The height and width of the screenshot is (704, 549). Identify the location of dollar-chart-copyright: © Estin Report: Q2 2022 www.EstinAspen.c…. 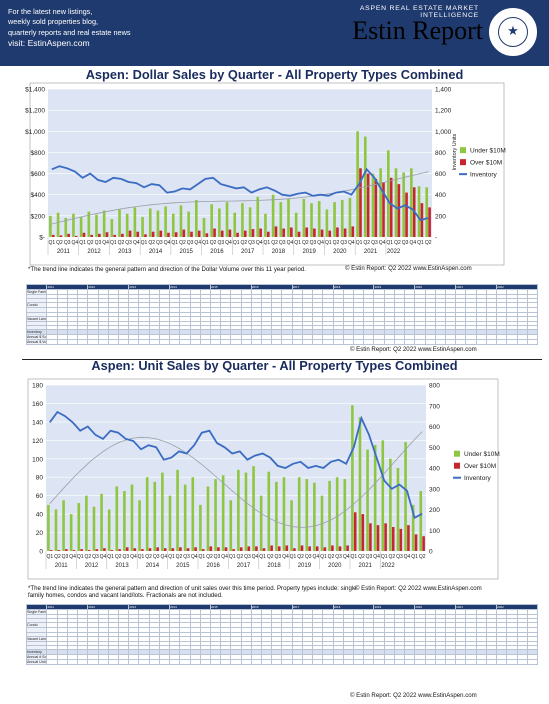
(408, 268).